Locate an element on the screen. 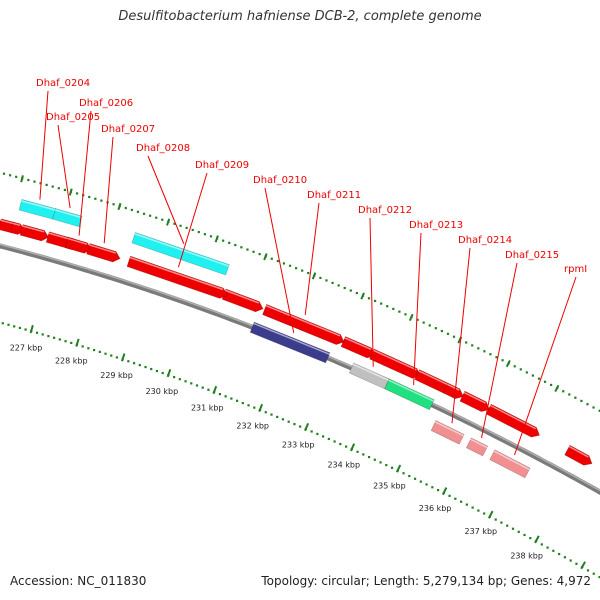 Image resolution: width=600 pixels, height=600 pixels. gene-label-dhaf_0212: Dhaf_0212 is located at coordinates (385, 210).